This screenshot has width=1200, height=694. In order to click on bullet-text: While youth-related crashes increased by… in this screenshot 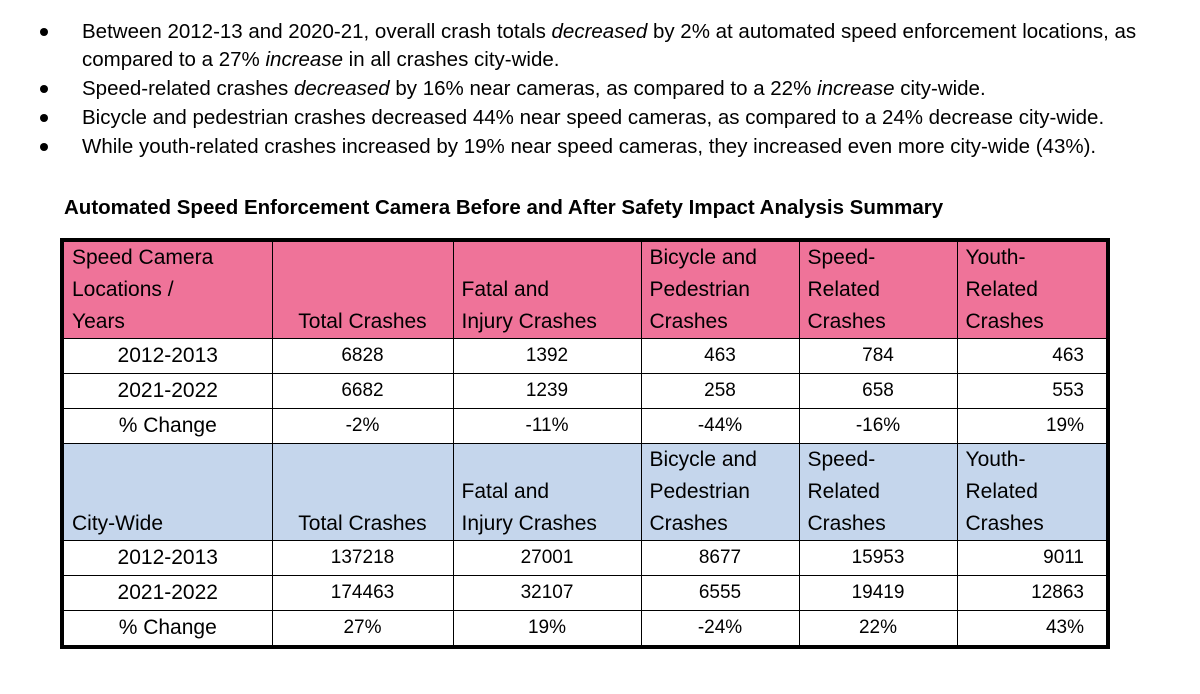, I will do `click(589, 146)`.